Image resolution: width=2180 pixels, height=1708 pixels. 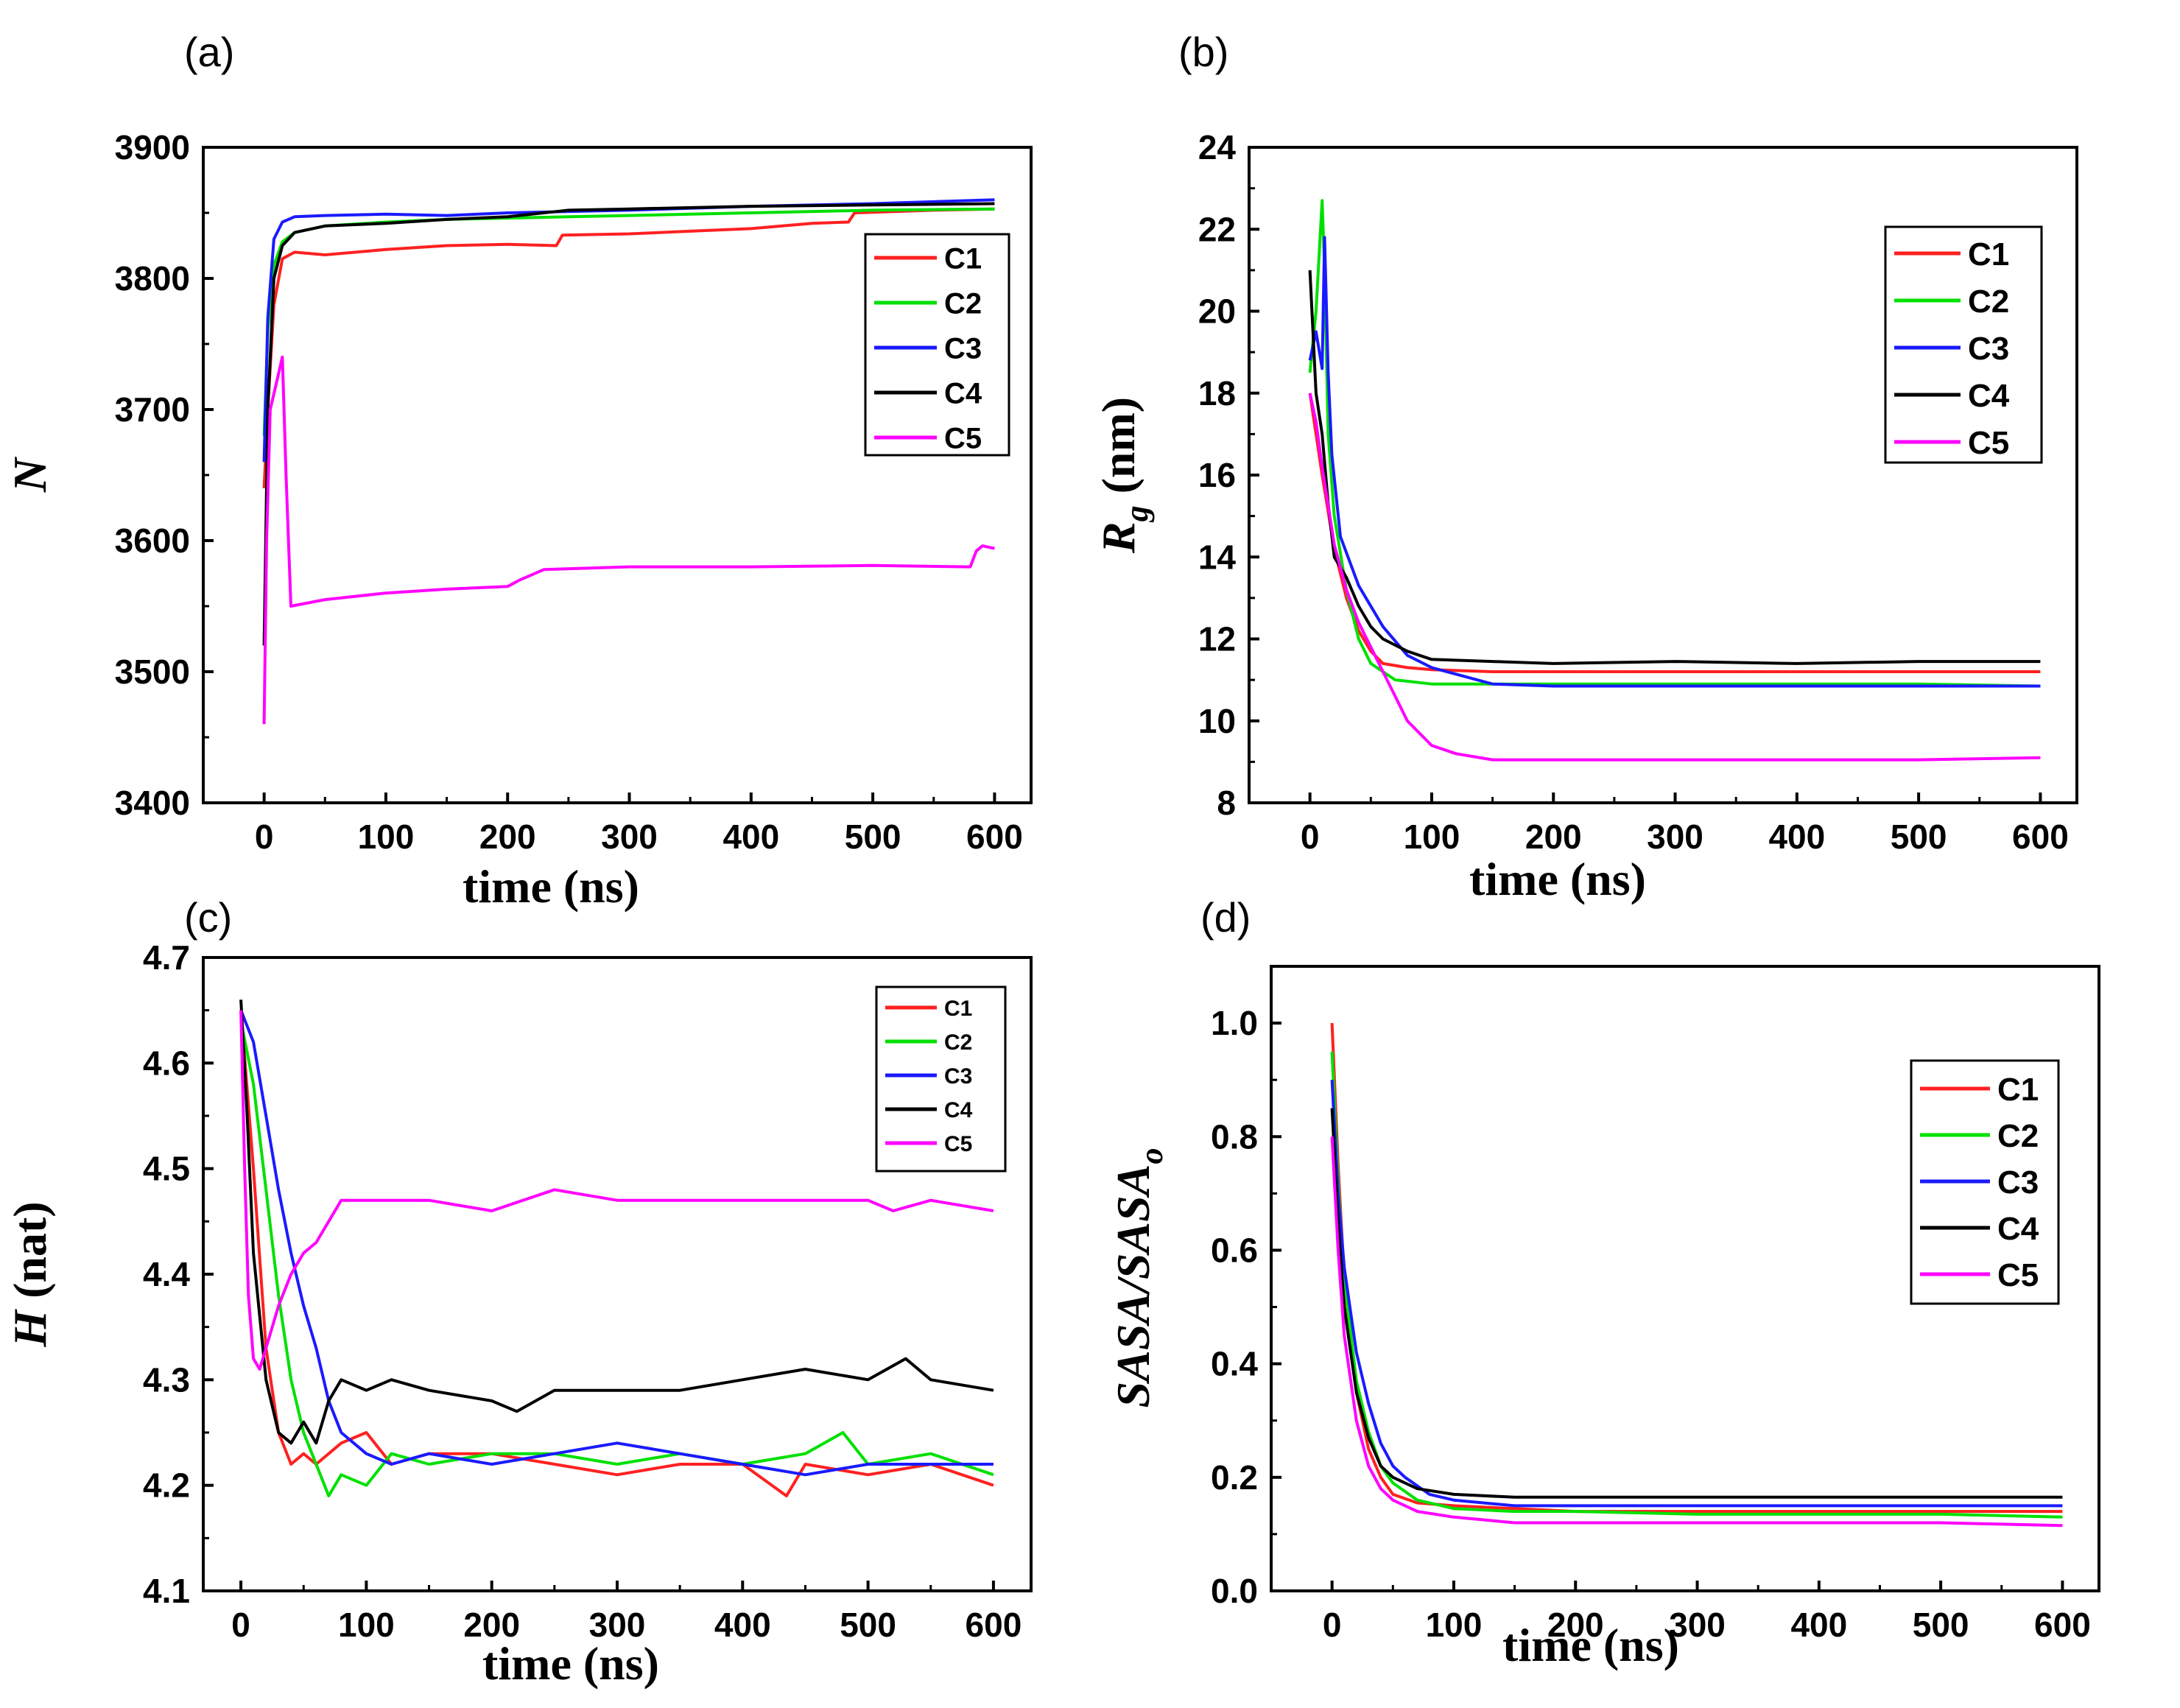 I want to click on y-axis-label: SASA/SASAo, so click(x=1138, y=1278).